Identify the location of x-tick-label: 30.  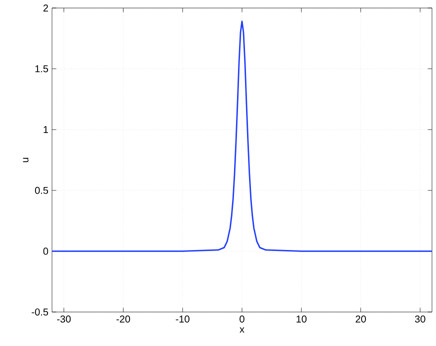
(420, 319).